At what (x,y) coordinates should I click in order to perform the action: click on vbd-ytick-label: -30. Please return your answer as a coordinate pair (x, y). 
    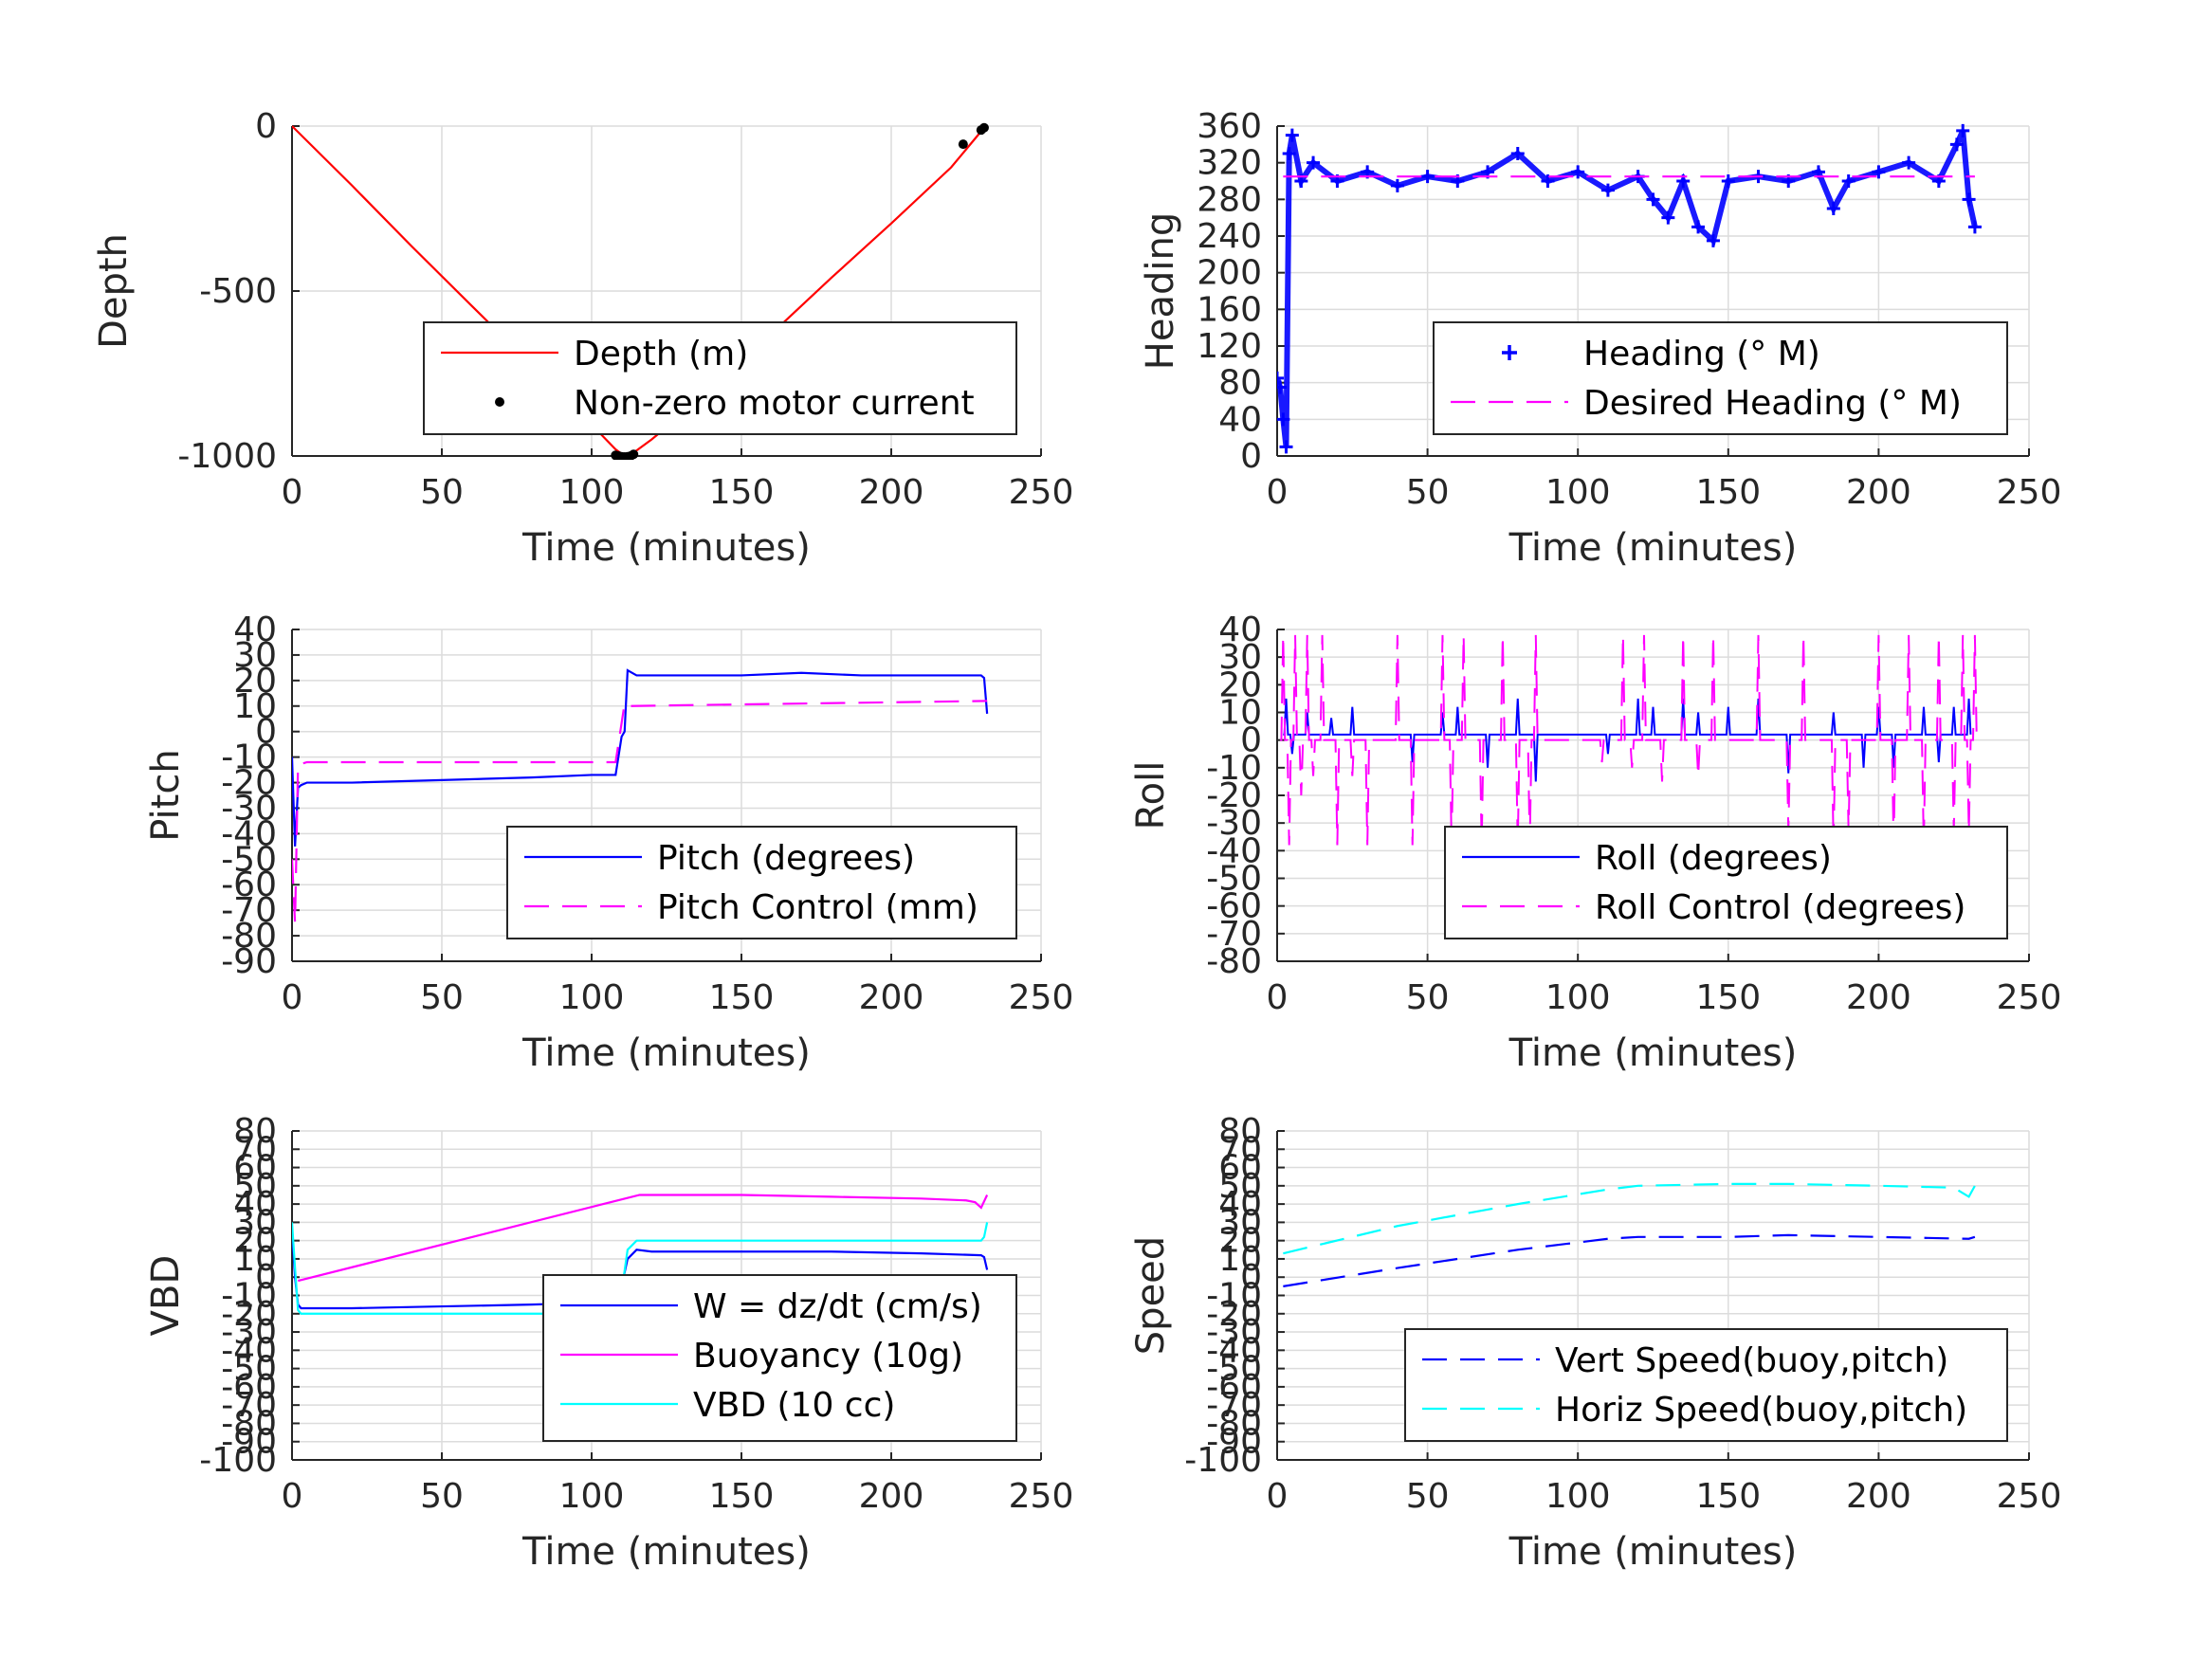
    Looking at the image, I should click on (249, 1332).